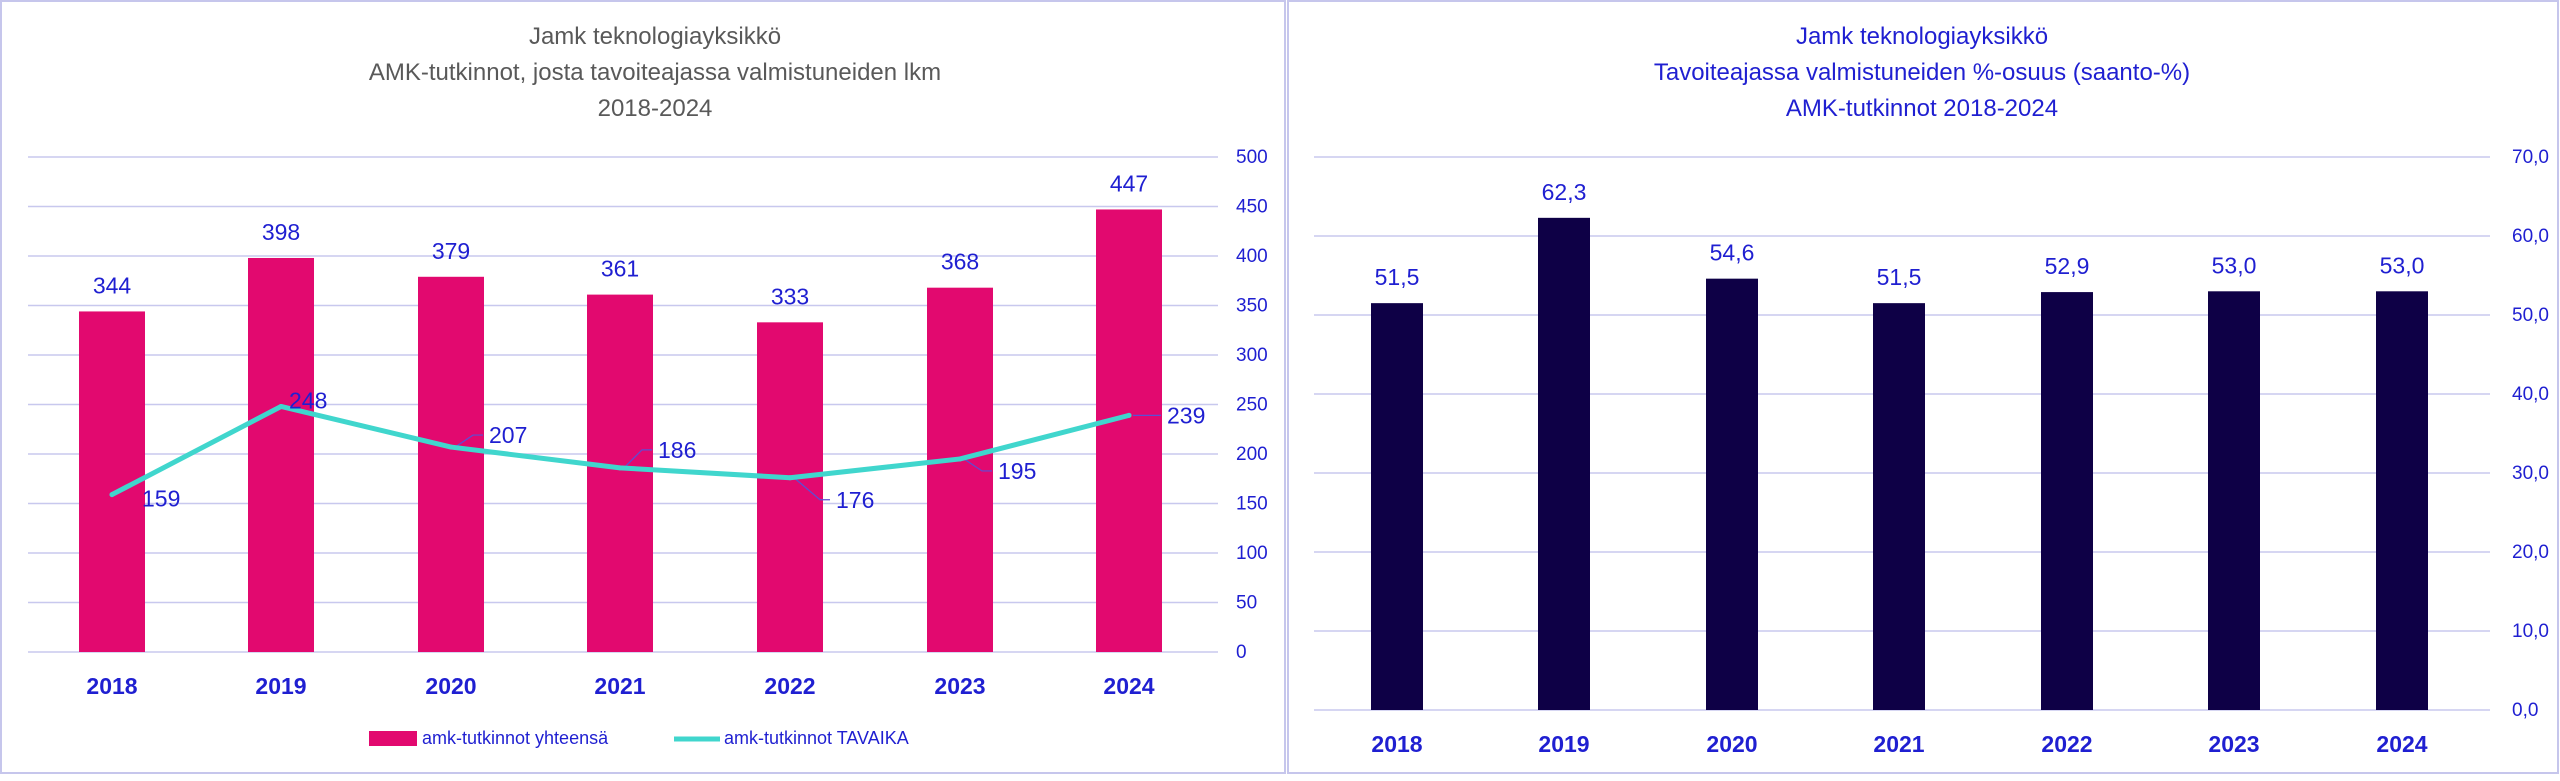 The image size is (2560, 781). I want to click on left-bar-data-label: 398, so click(281, 232).